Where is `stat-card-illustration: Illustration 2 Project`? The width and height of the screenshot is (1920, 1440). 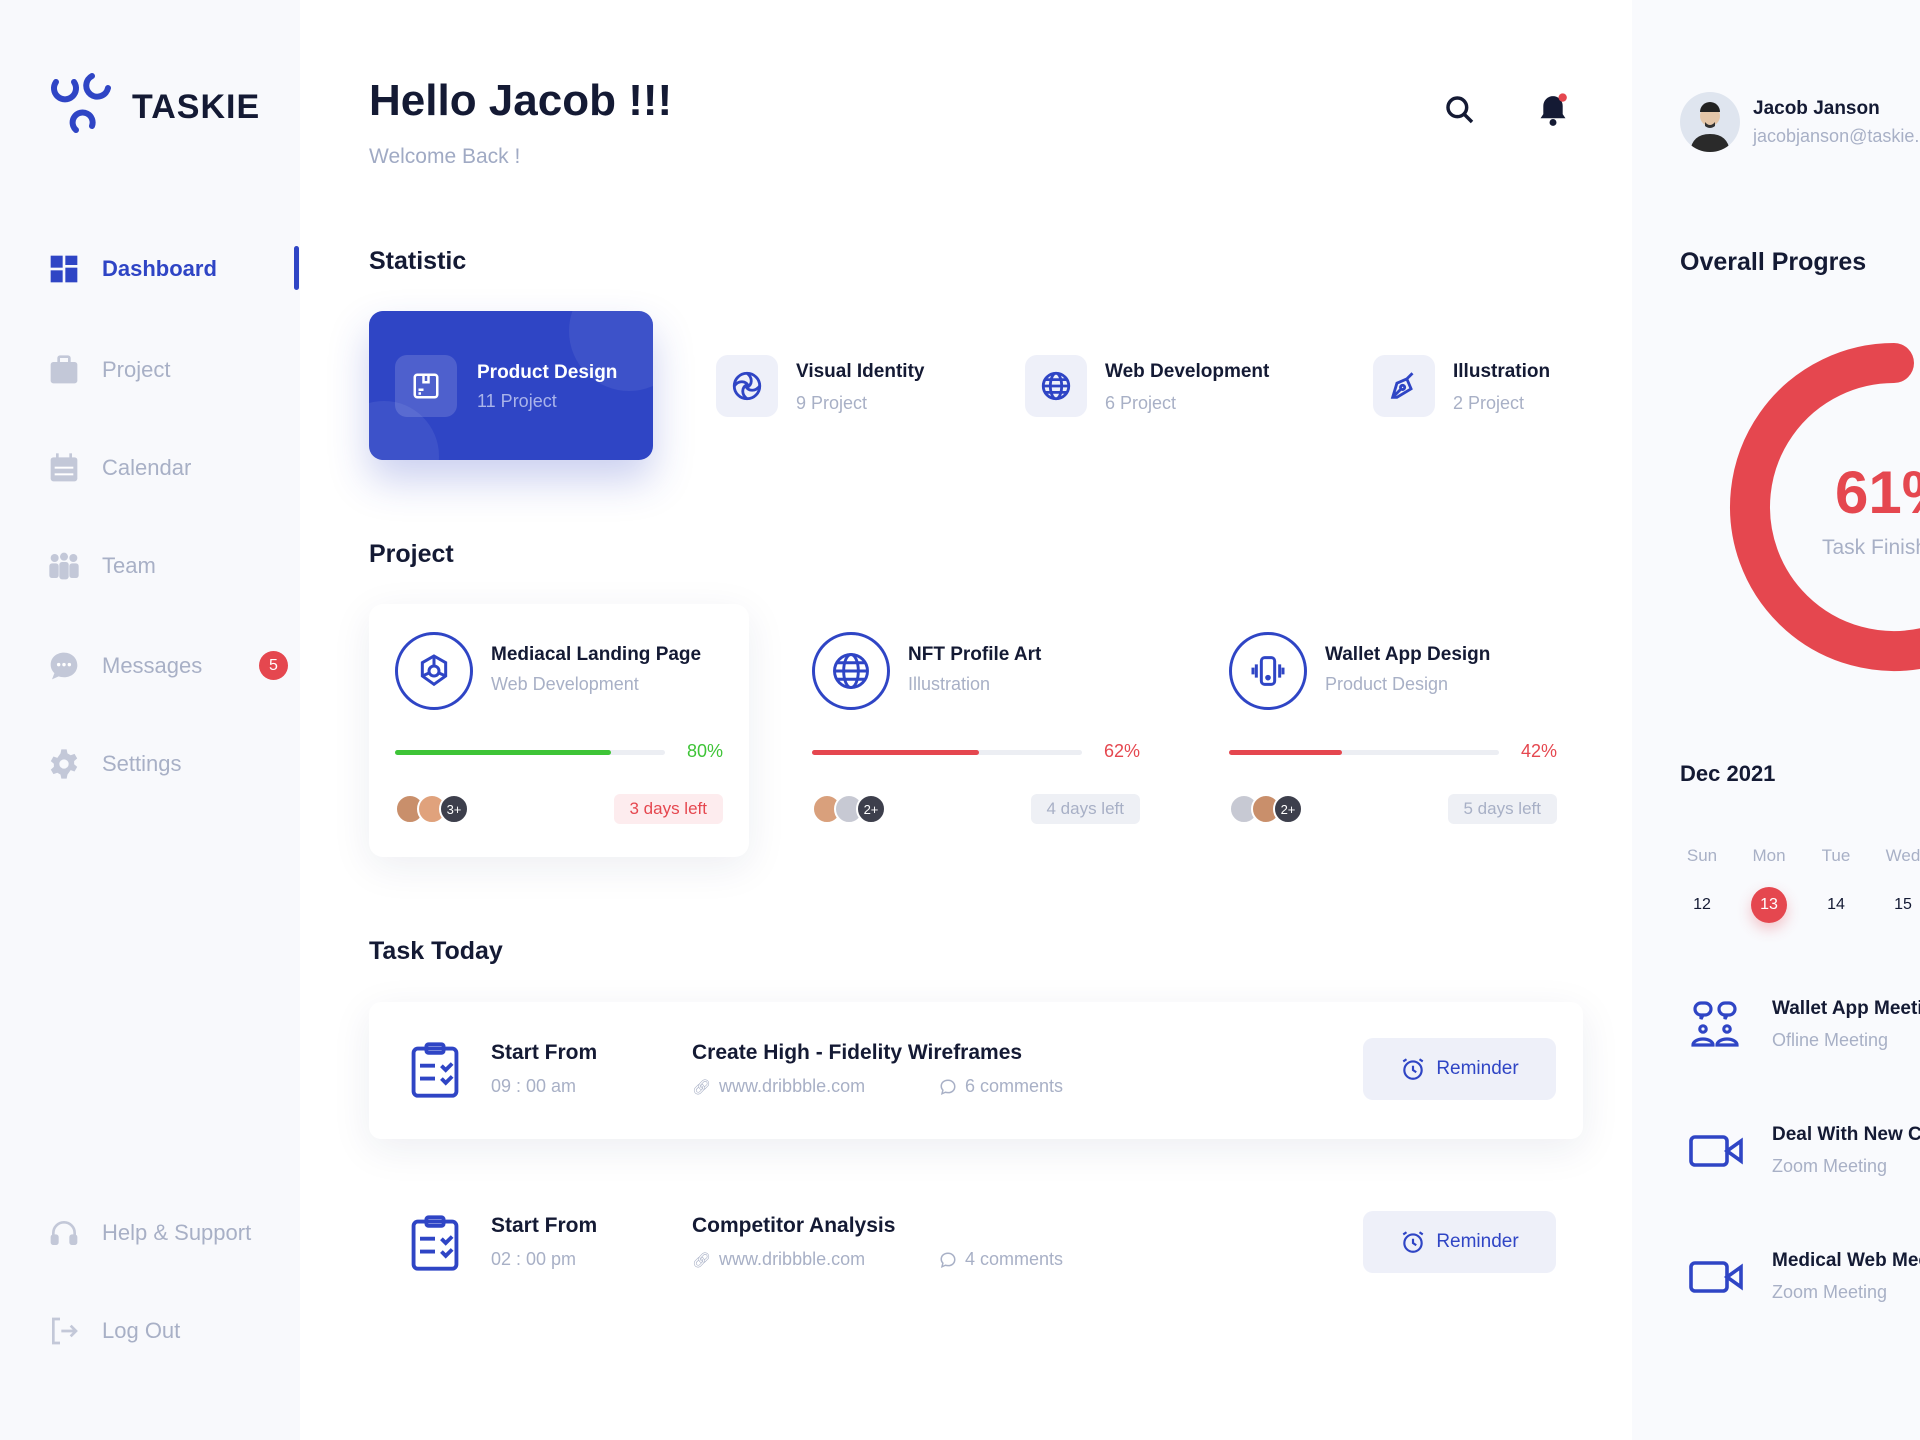 stat-card-illustration: Illustration 2 Project is located at coordinates (1461, 386).